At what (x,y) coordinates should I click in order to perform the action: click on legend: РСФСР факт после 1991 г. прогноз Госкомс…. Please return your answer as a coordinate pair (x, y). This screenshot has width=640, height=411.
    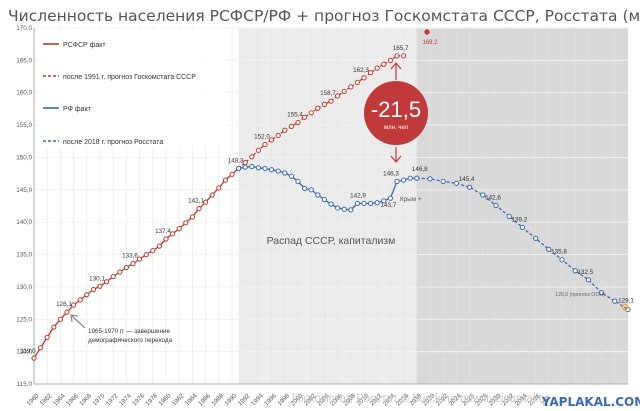
    Looking at the image, I should click on (133, 89).